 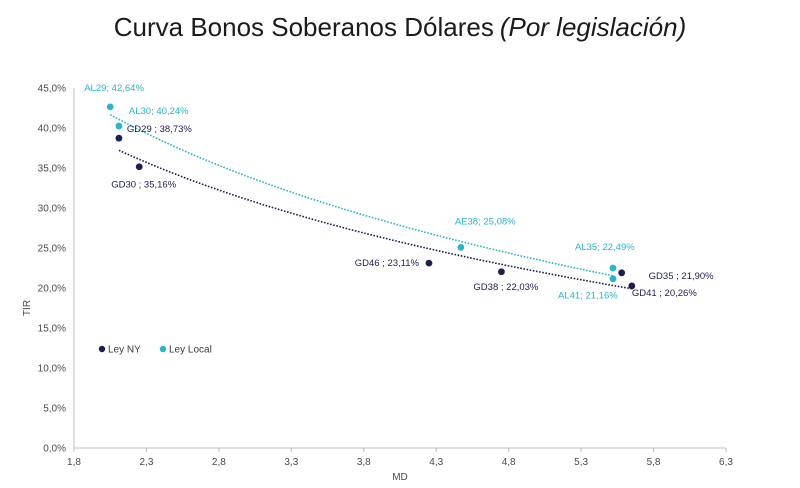 What do you see at coordinates (291, 462) in the screenshot?
I see `x-tick-label: 3,3` at bounding box center [291, 462].